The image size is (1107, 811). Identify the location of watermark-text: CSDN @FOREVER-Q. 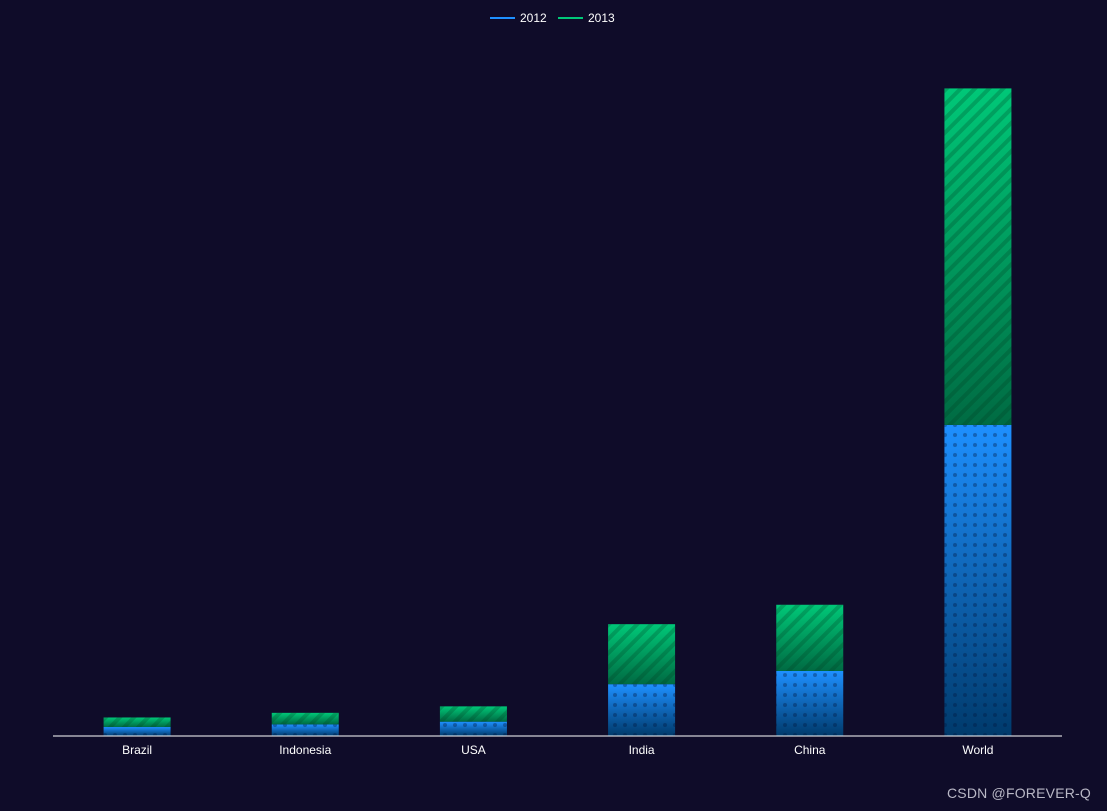
(1019, 793).